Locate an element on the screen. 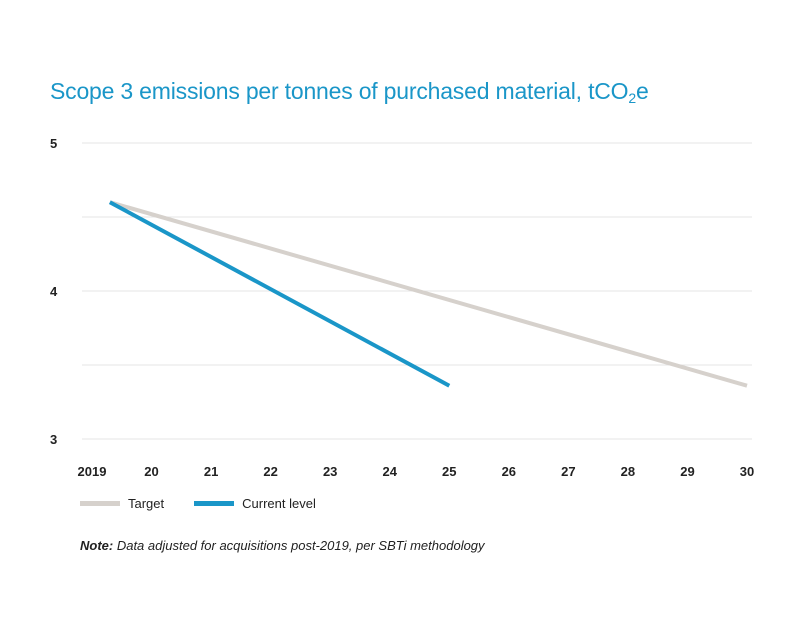 Image resolution: width=804 pixels, height=630 pixels. chart-title-tail: e is located at coordinates (642, 91).